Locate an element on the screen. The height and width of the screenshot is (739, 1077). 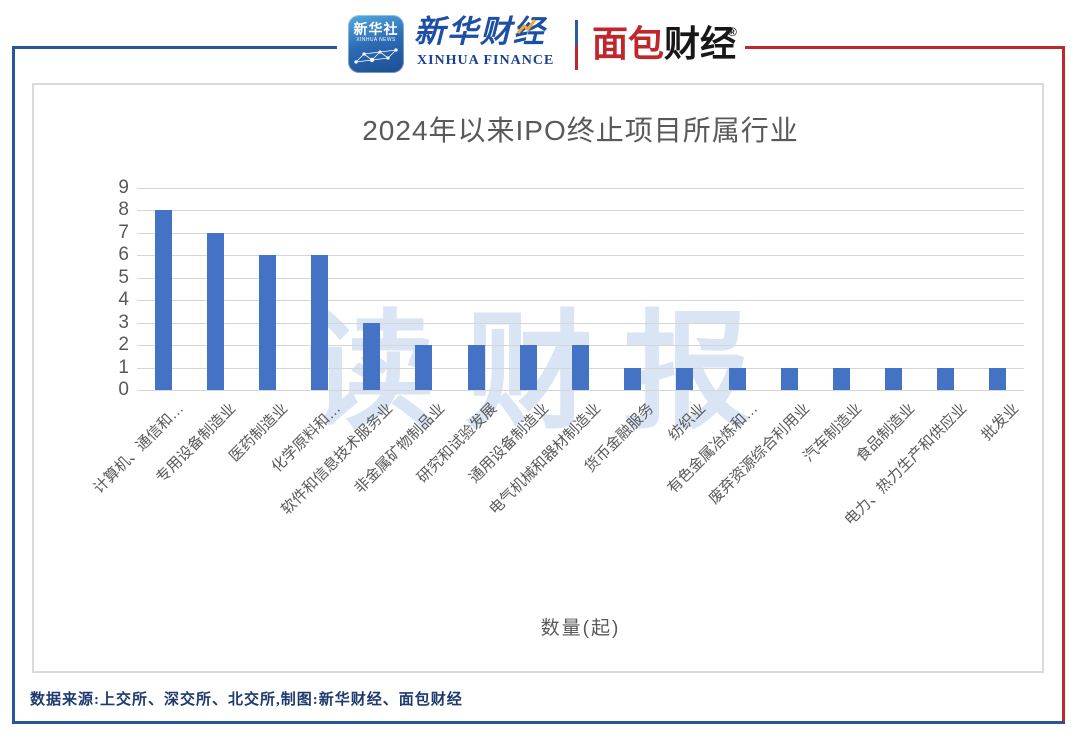
x-axis-category-text: 纺织业 is located at coordinates (687, 422).